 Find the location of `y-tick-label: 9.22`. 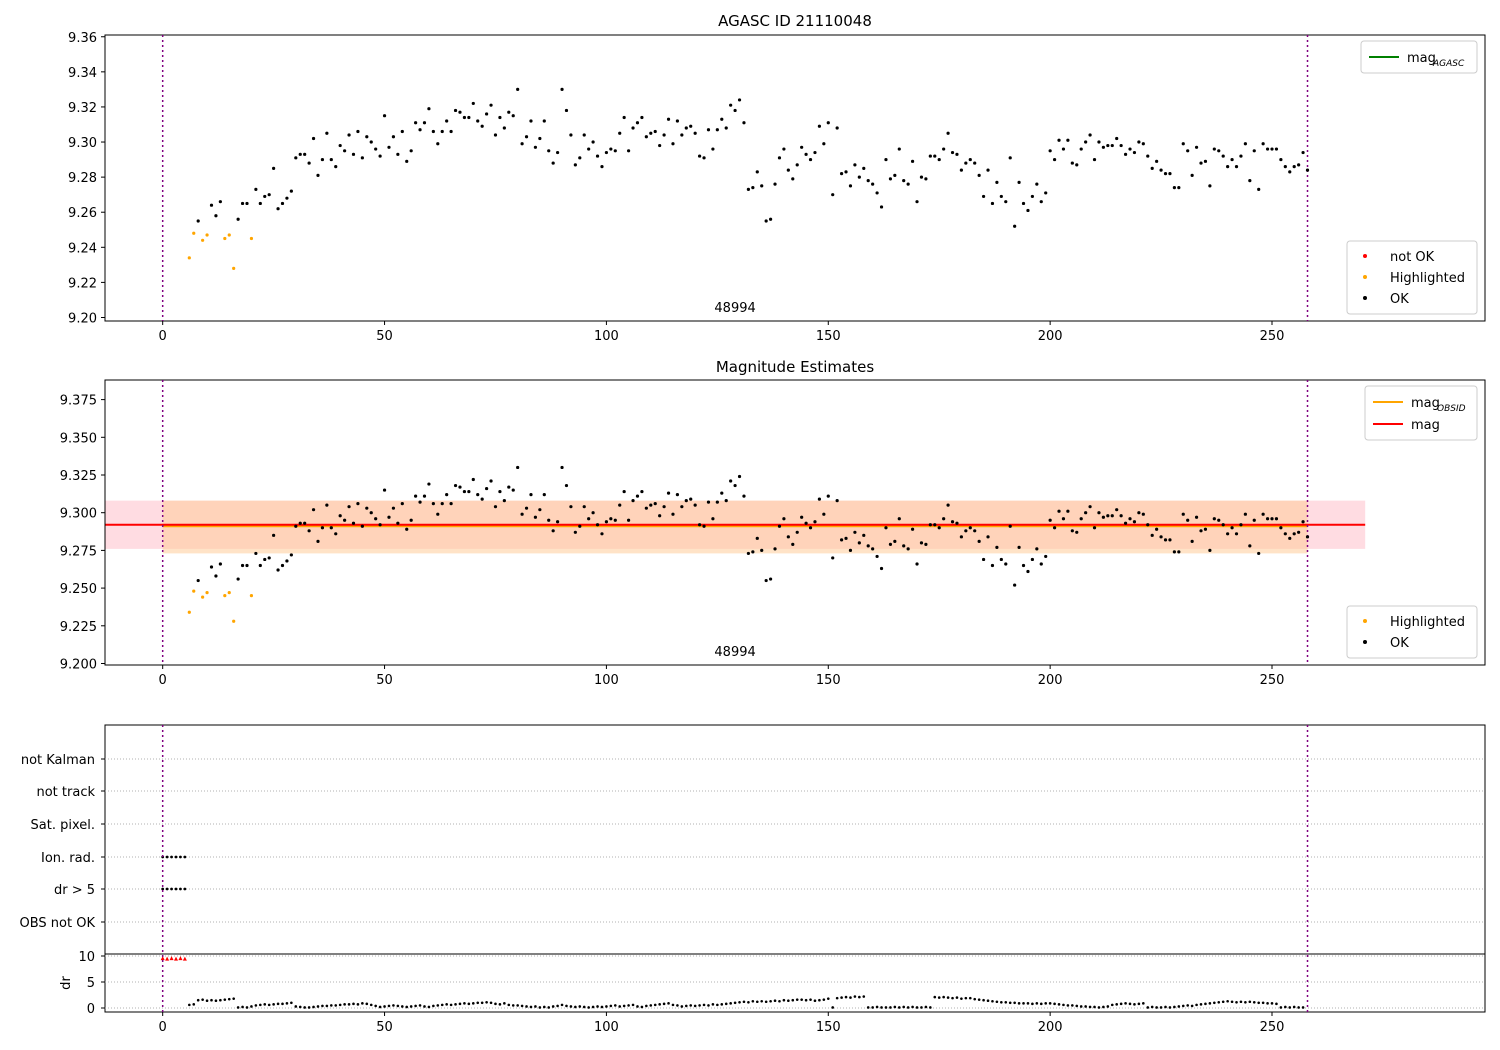

y-tick-label: 9.22 is located at coordinates (82, 283).